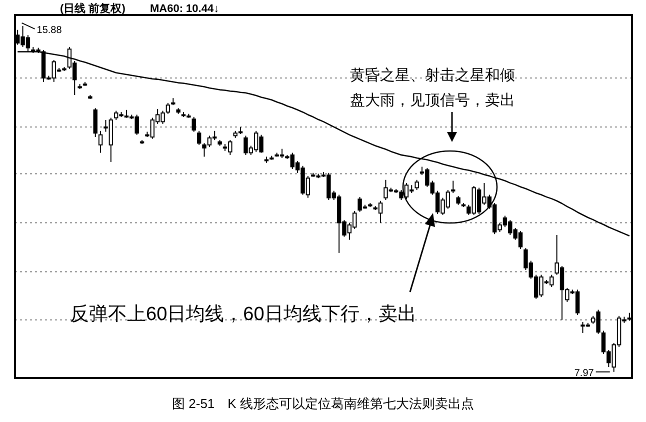 This screenshot has width=646, height=422. Describe the element at coordinates (243, 314) in the screenshot. I see `annotation: 反弹不上60日均线，60日均线下行，卖出` at that location.